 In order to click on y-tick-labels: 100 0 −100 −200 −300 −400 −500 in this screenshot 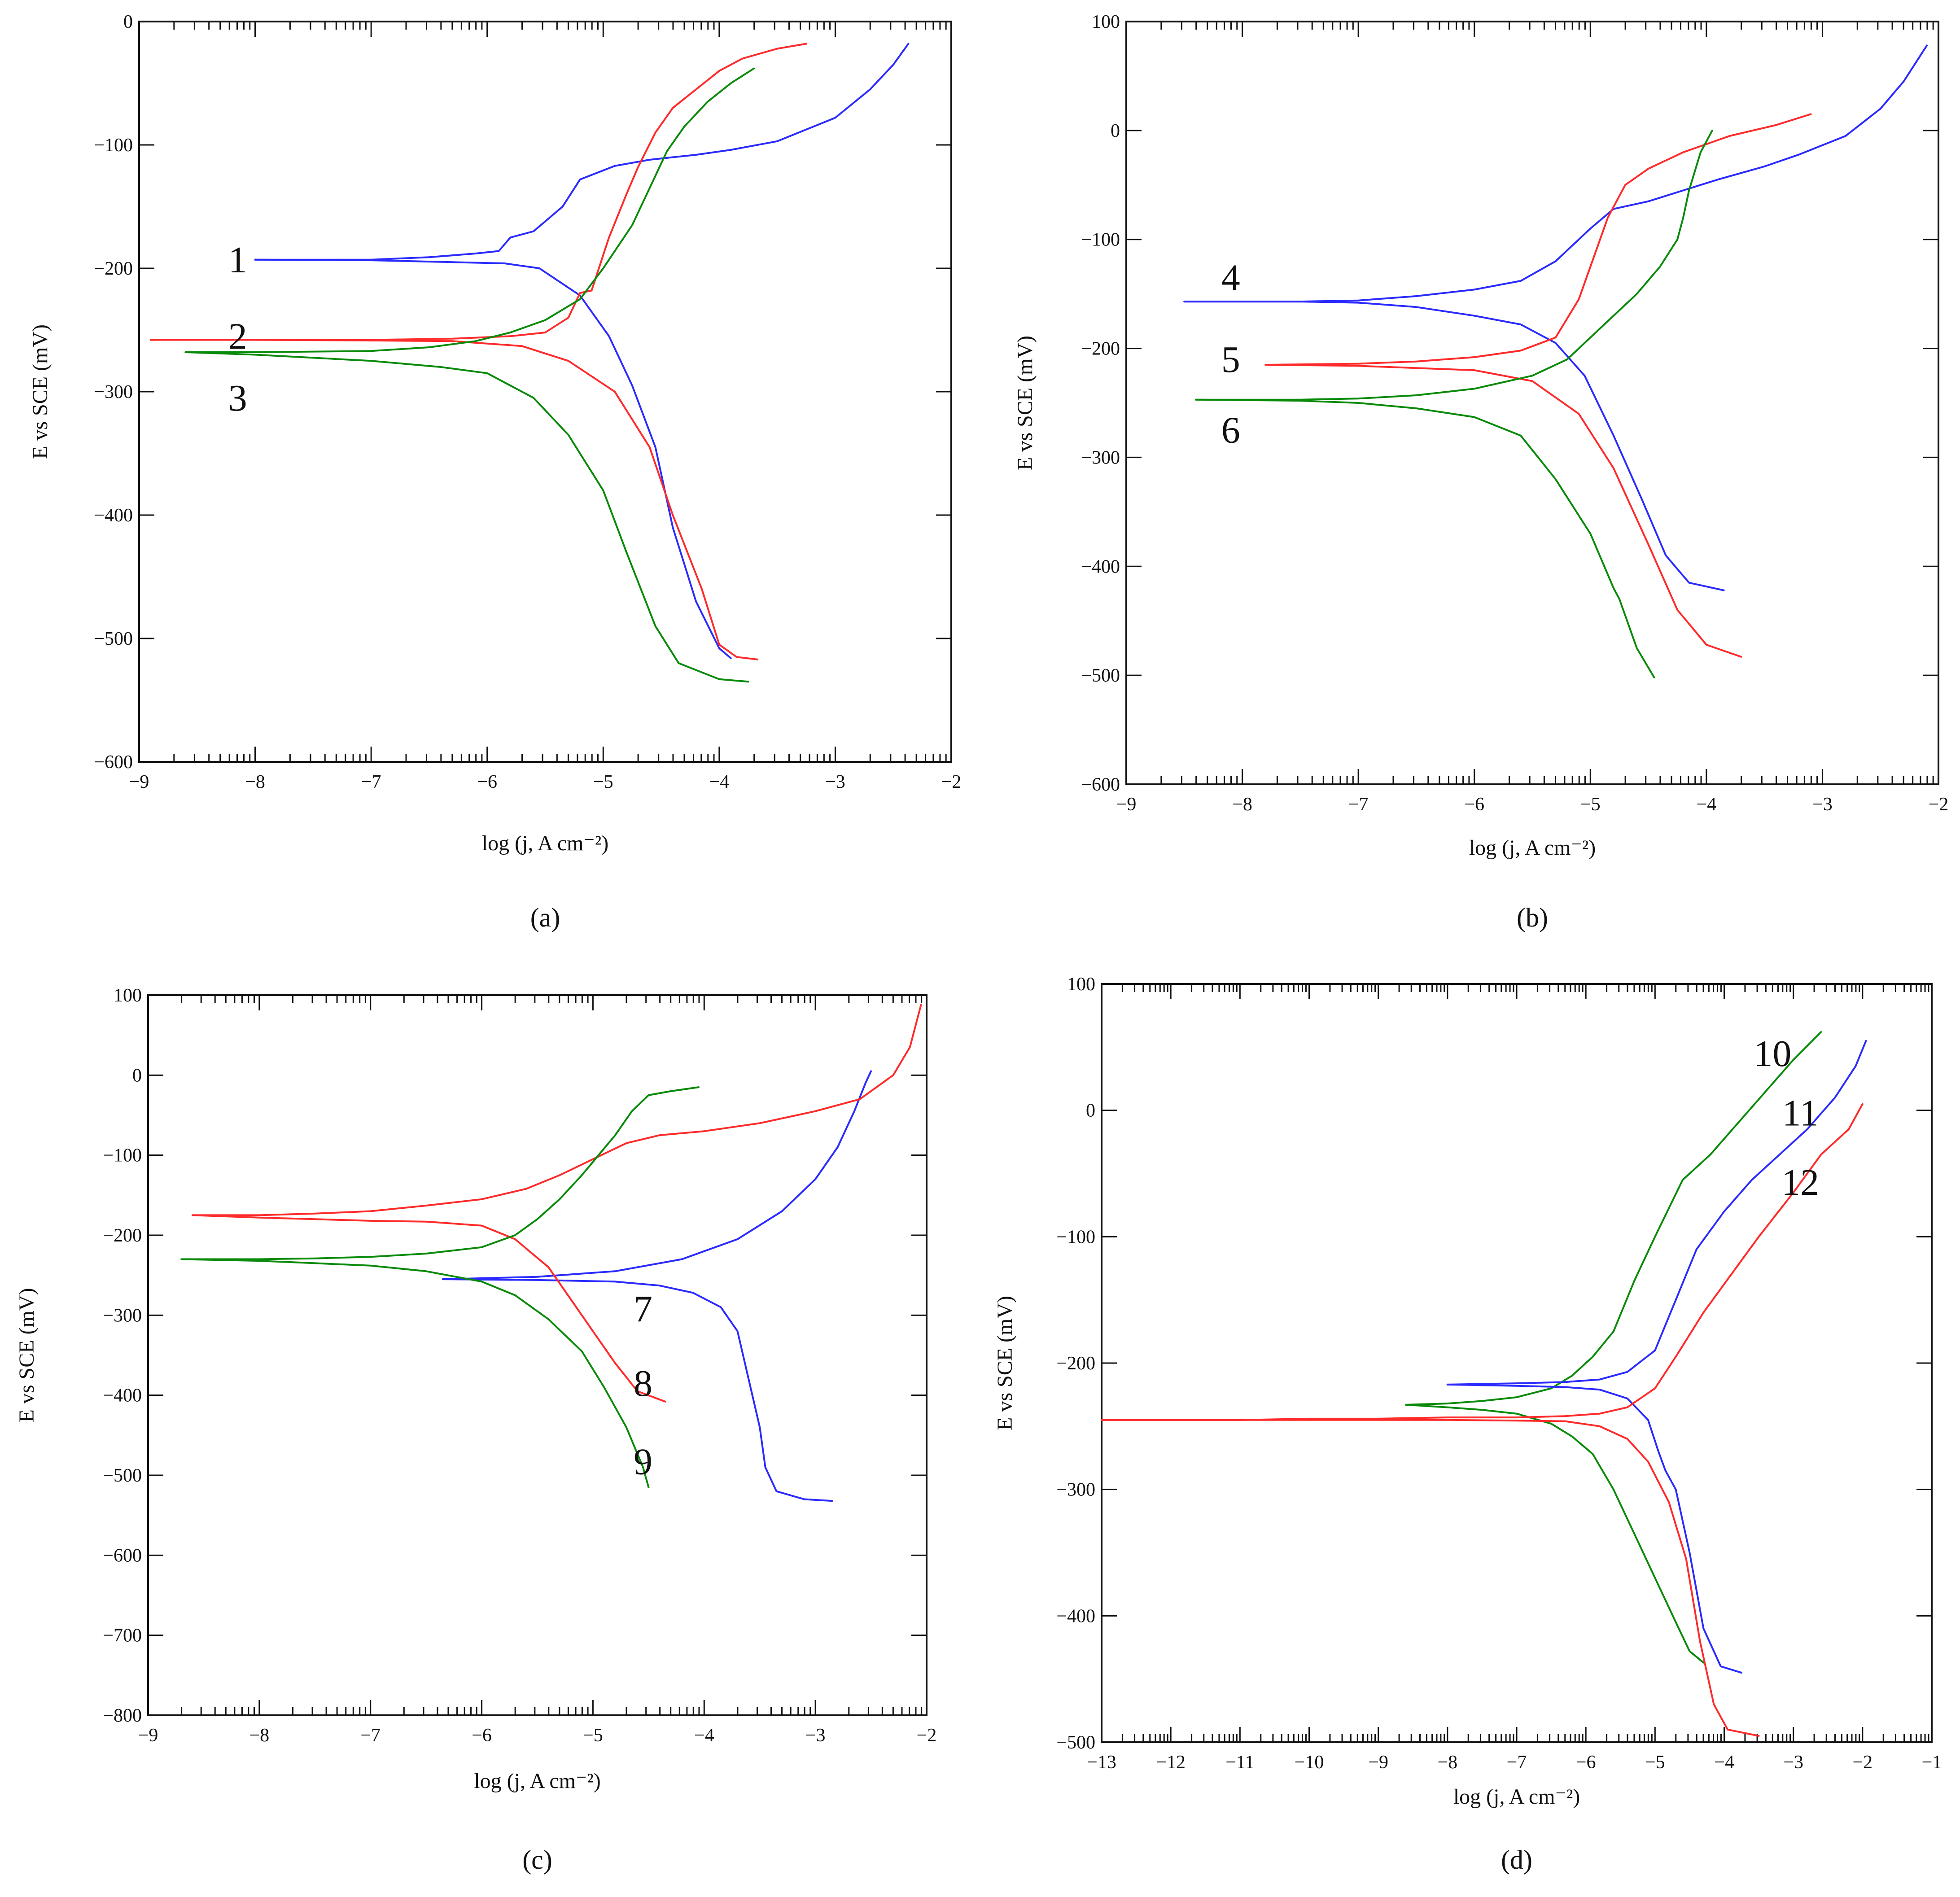, I will do `click(1076, 1364)`.